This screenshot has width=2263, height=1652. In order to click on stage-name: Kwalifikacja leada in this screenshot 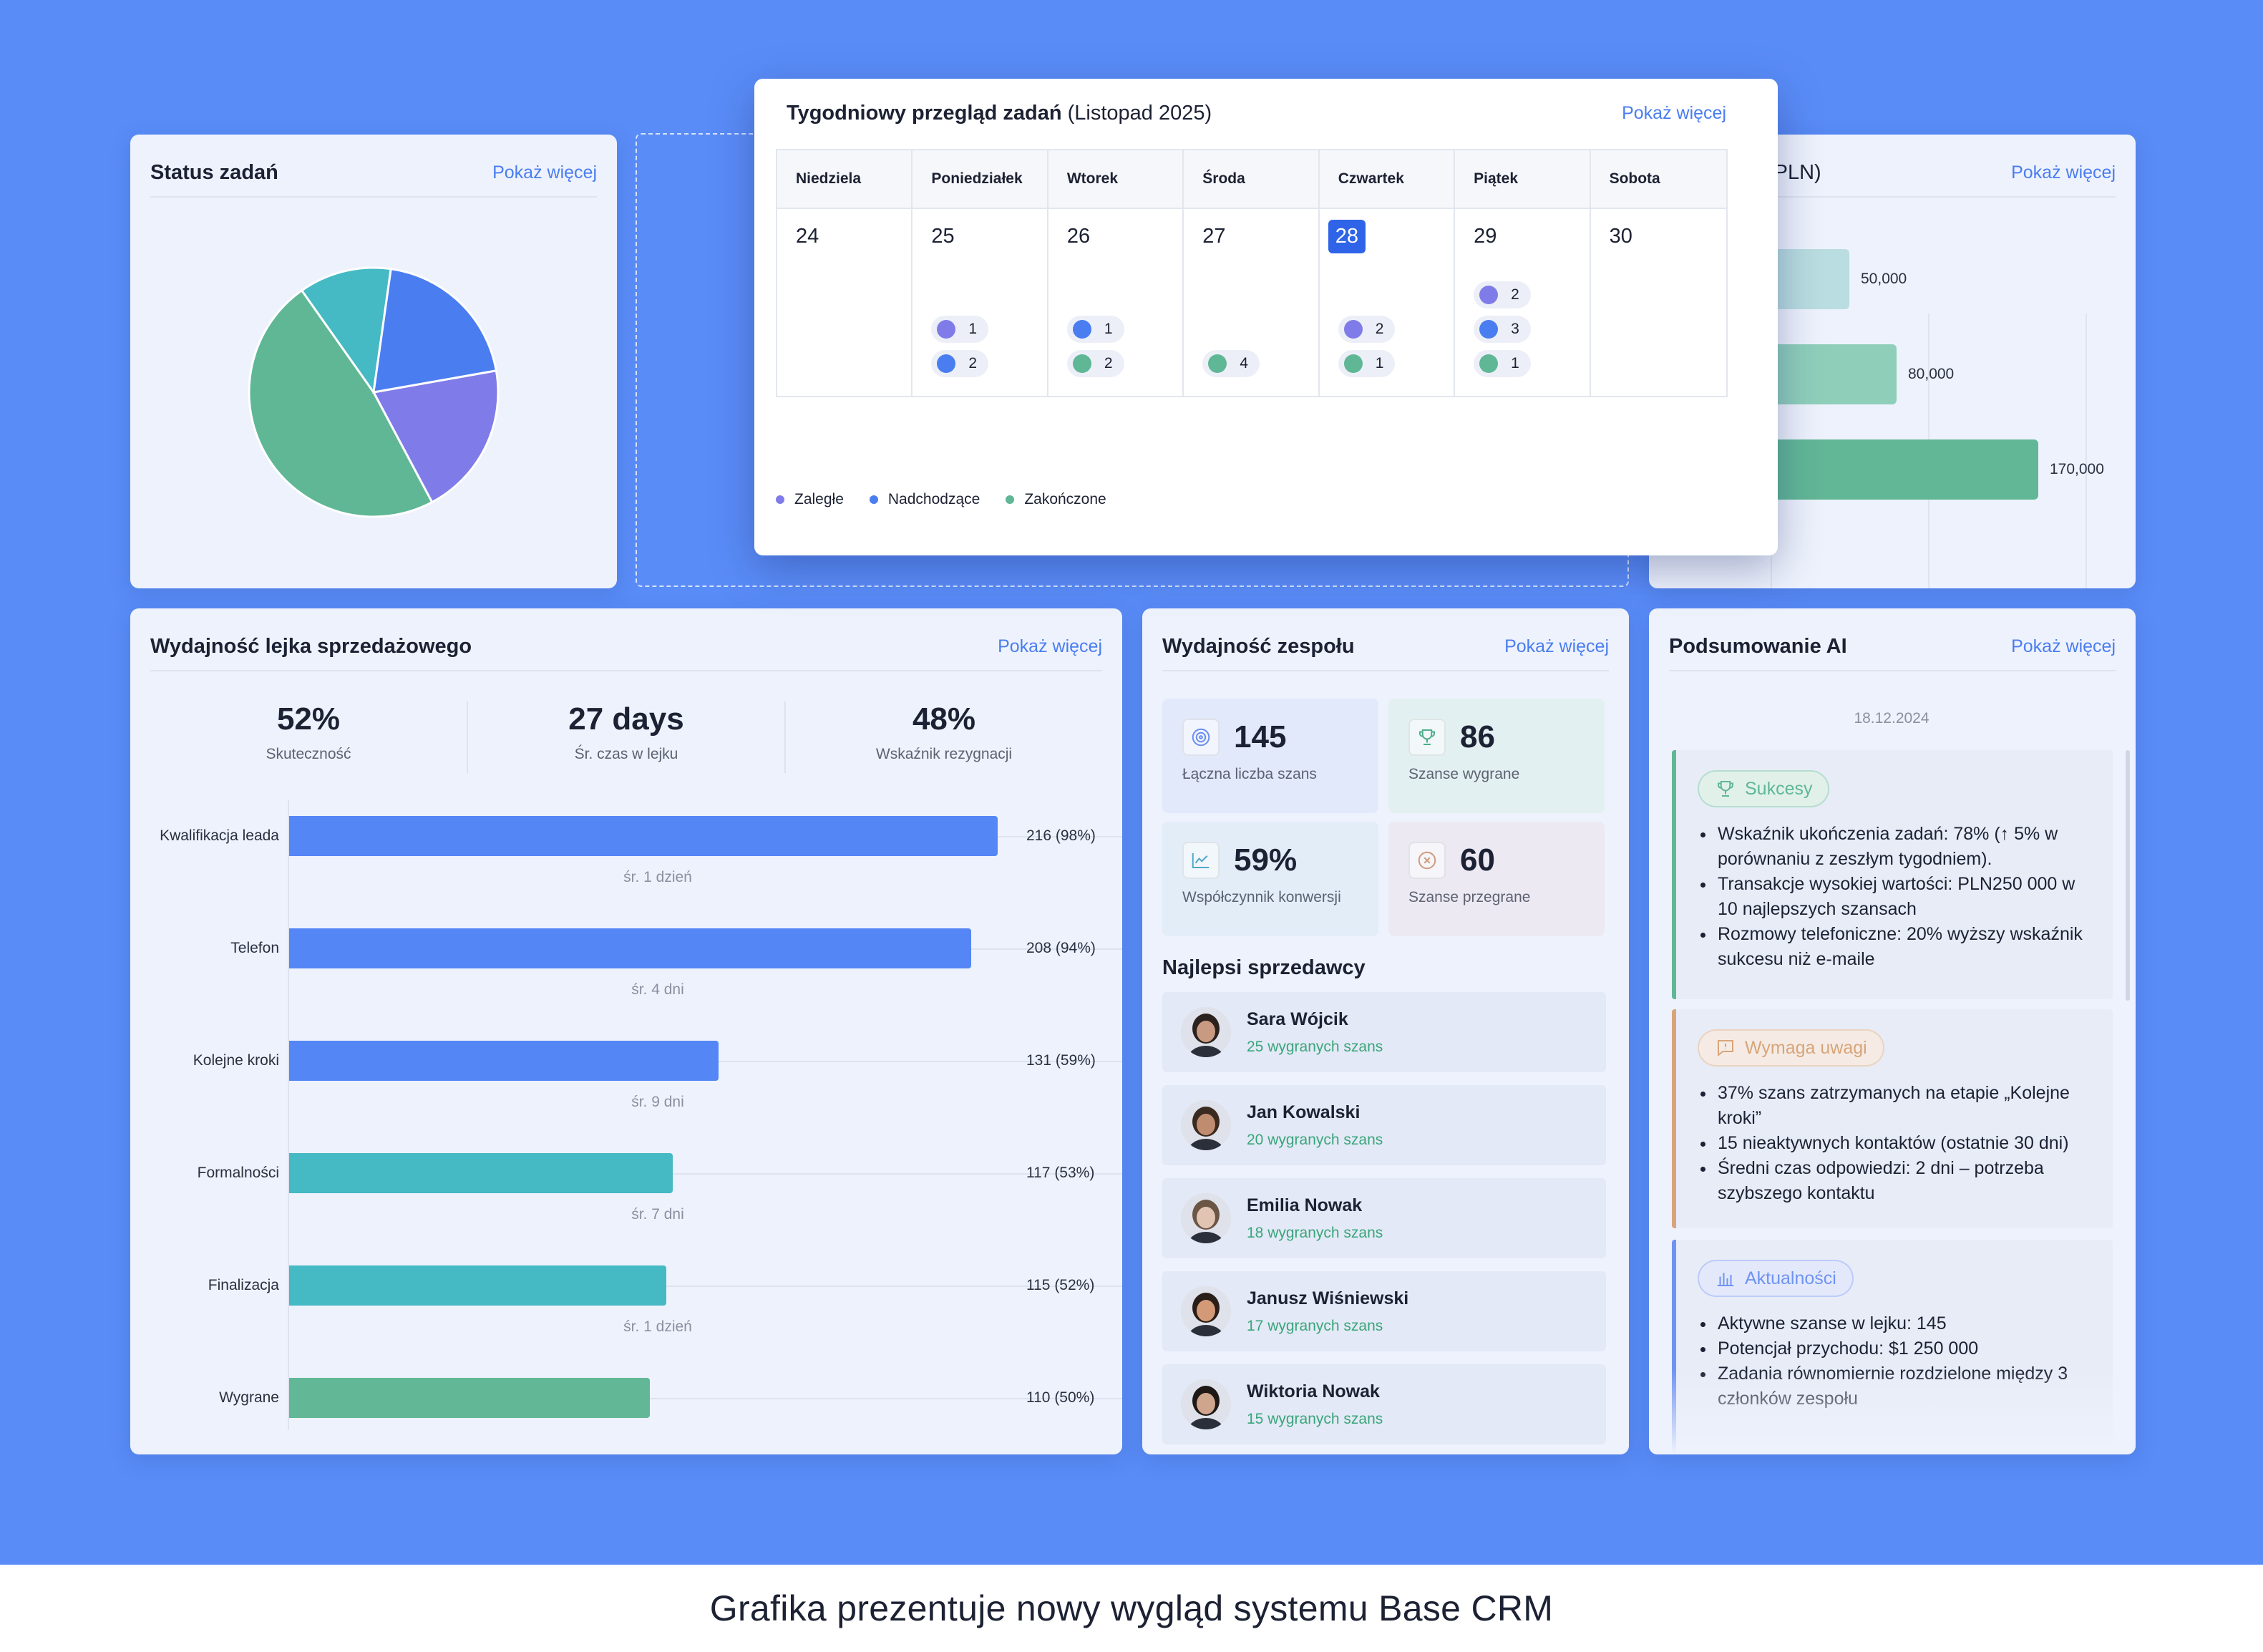, I will do `click(219, 835)`.